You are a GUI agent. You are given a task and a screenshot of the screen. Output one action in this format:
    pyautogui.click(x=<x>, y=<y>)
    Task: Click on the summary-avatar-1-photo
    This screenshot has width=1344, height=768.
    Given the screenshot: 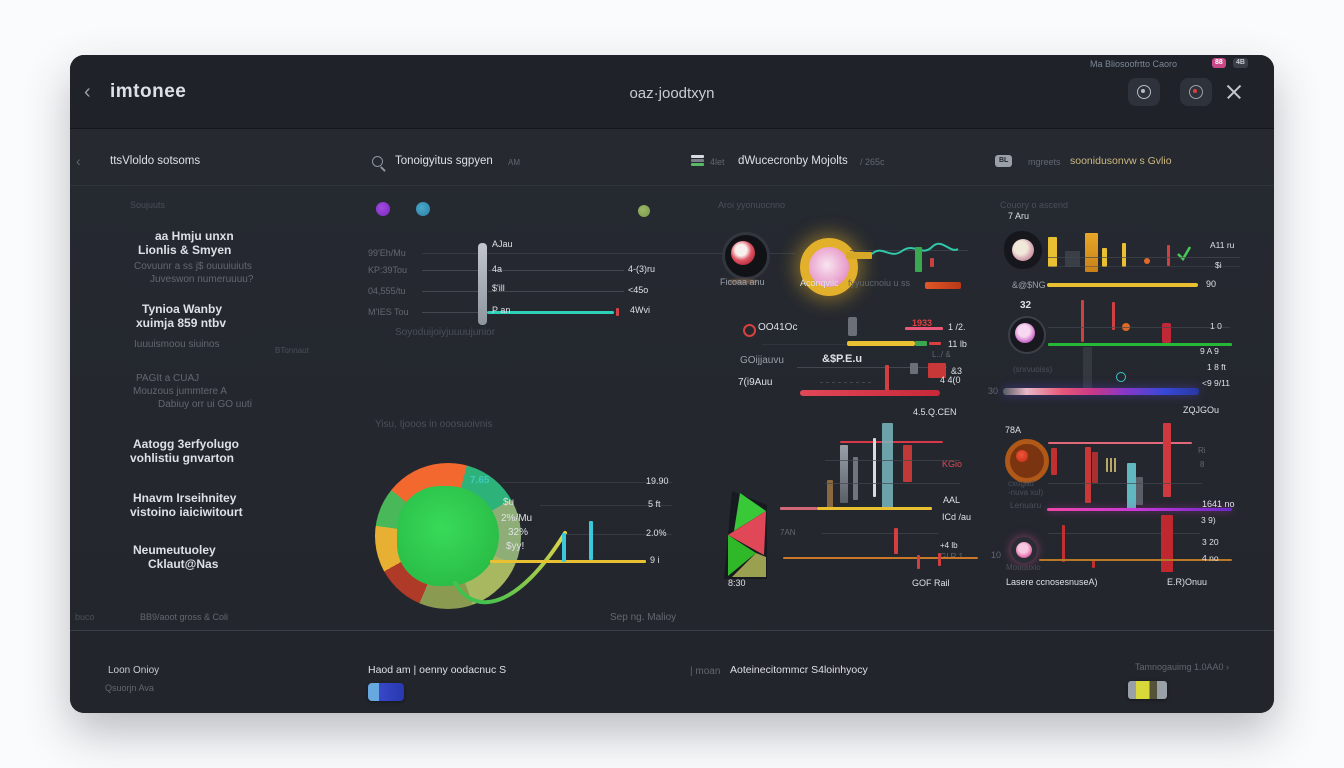 What is the action you would take?
    pyautogui.click(x=1023, y=250)
    